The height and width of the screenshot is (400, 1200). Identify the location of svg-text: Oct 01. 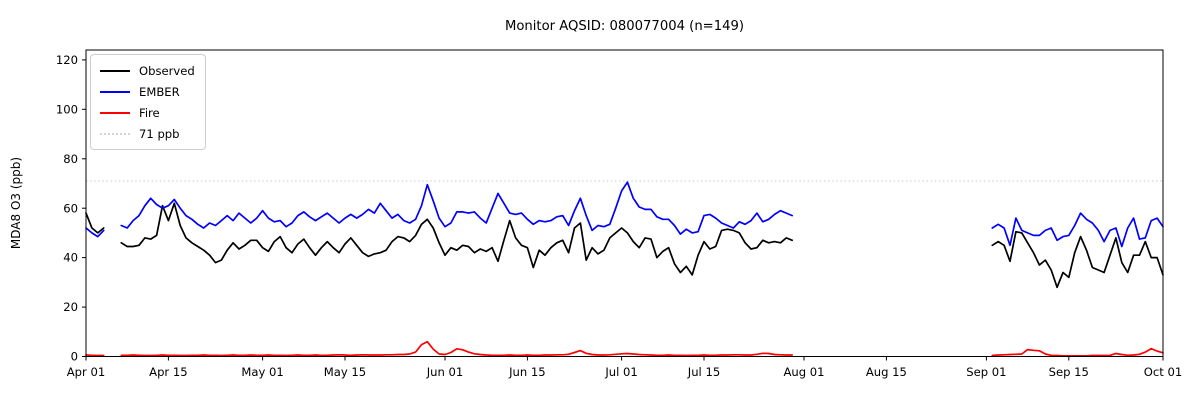
(1163, 372).